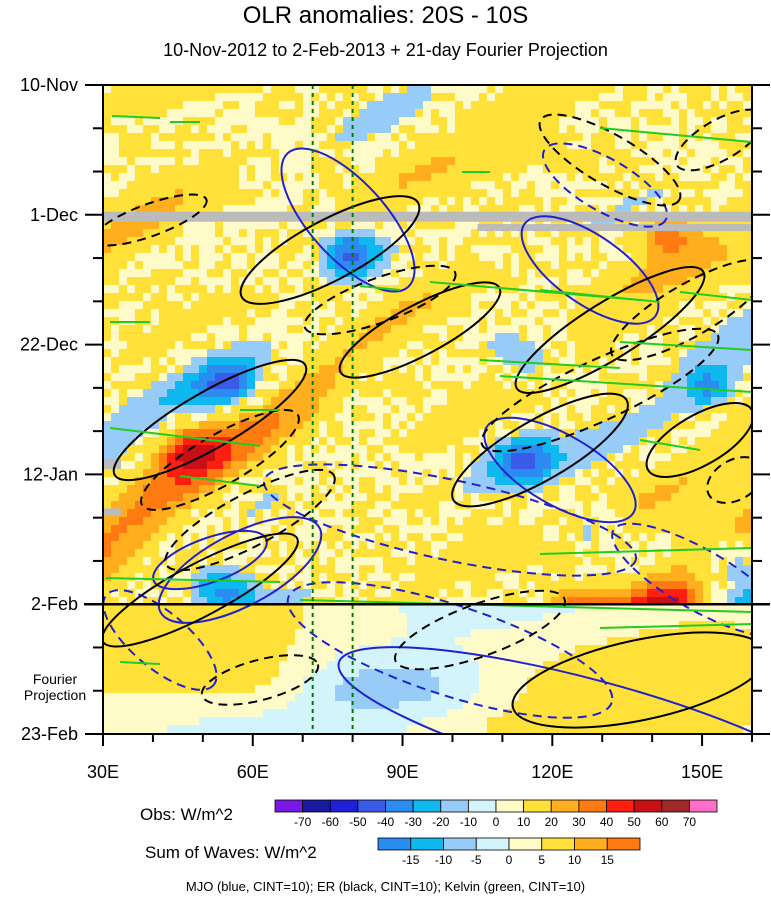 The width and height of the screenshot is (771, 899). Describe the element at coordinates (231, 852) in the screenshot. I see `waves-colorbar-label: Sum of Waves: W/m^2` at that location.